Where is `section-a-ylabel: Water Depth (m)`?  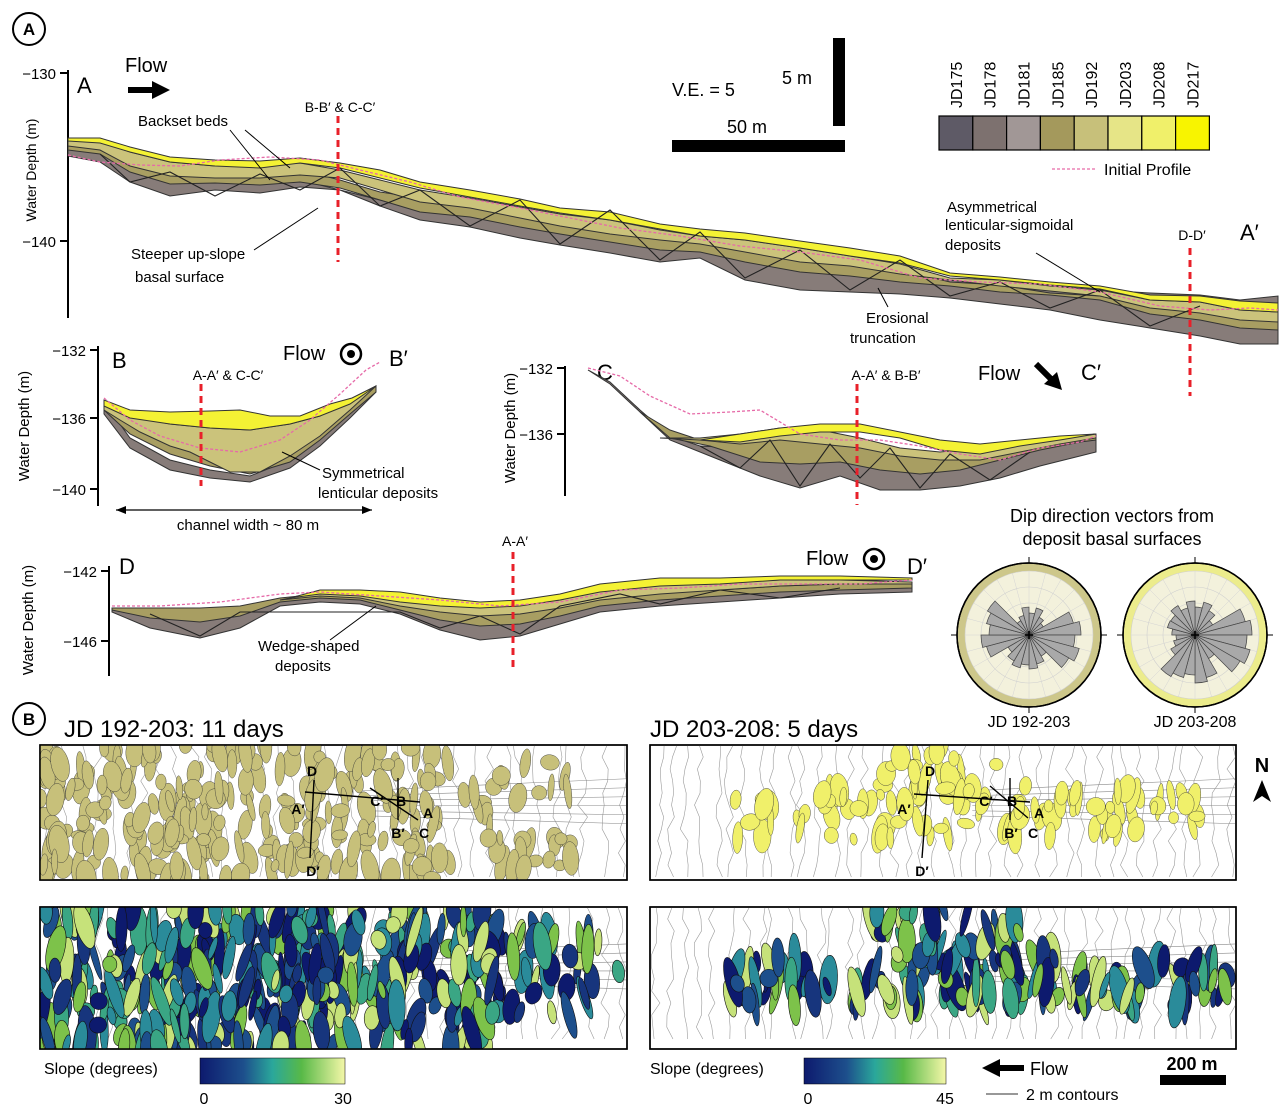 section-a-ylabel: Water Depth (m) is located at coordinates (31, 170).